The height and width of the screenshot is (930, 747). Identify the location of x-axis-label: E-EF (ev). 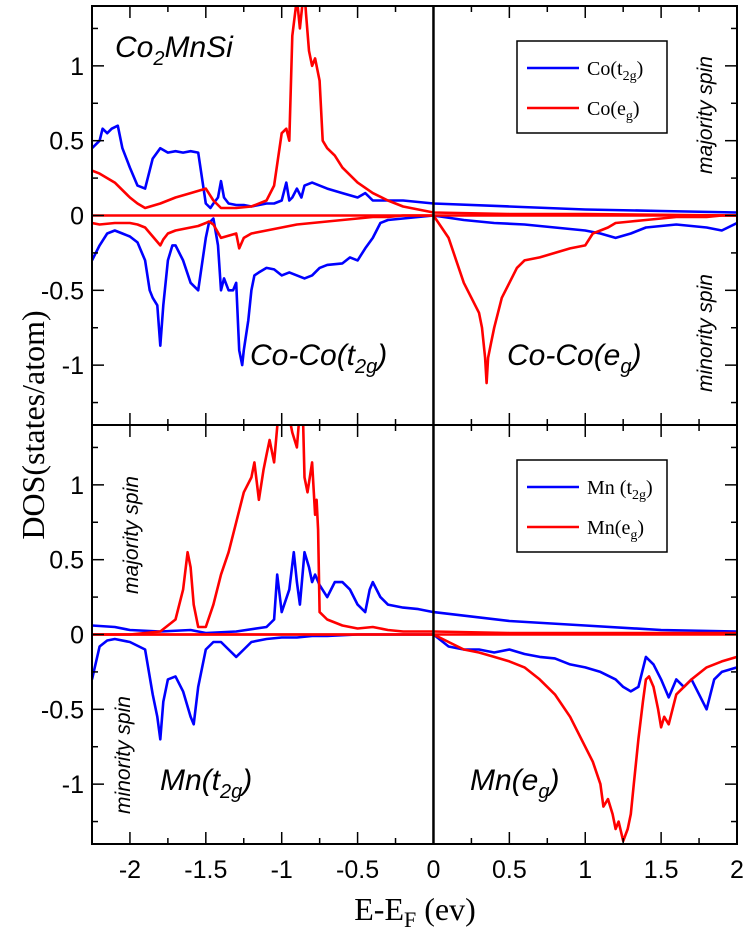
(415, 910).